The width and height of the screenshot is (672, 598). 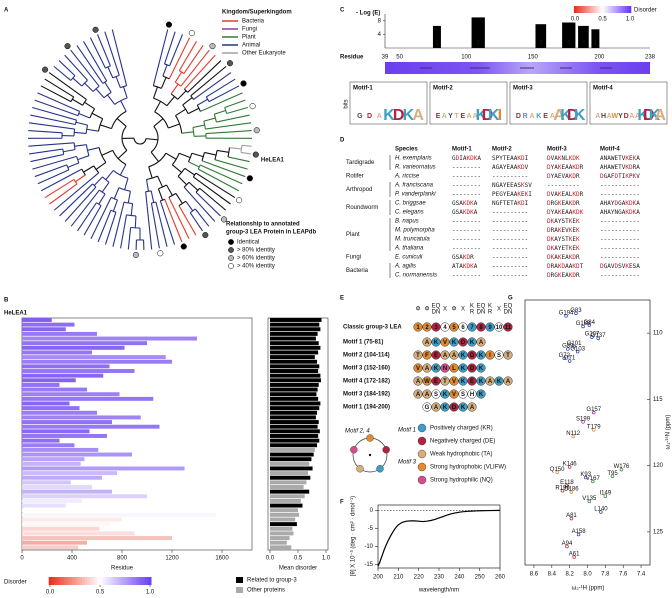 I want to click on x-tick-label: 210, so click(x=398, y=578).